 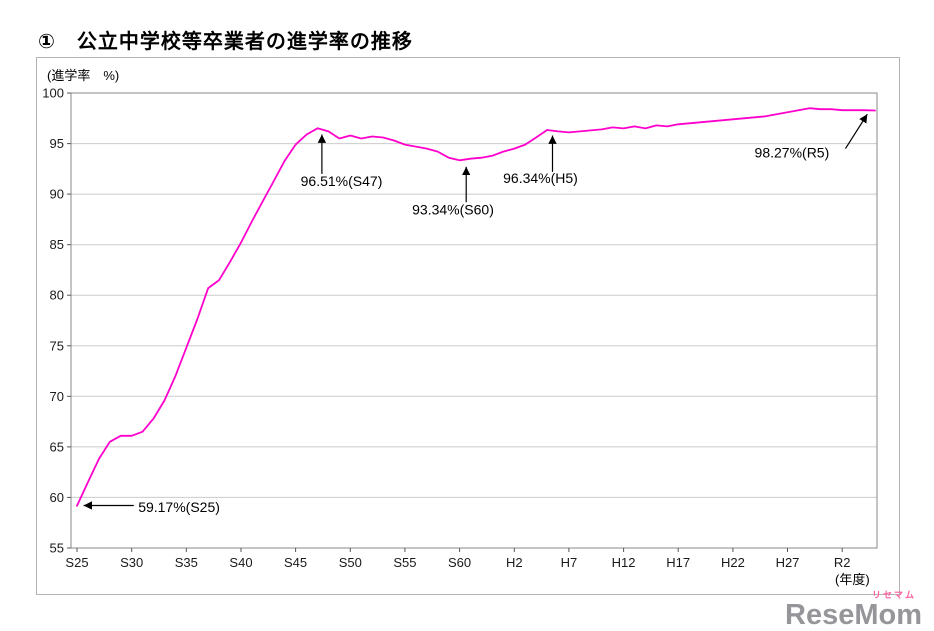 I want to click on resemom-logo-text: ReseMom, so click(x=853, y=615).